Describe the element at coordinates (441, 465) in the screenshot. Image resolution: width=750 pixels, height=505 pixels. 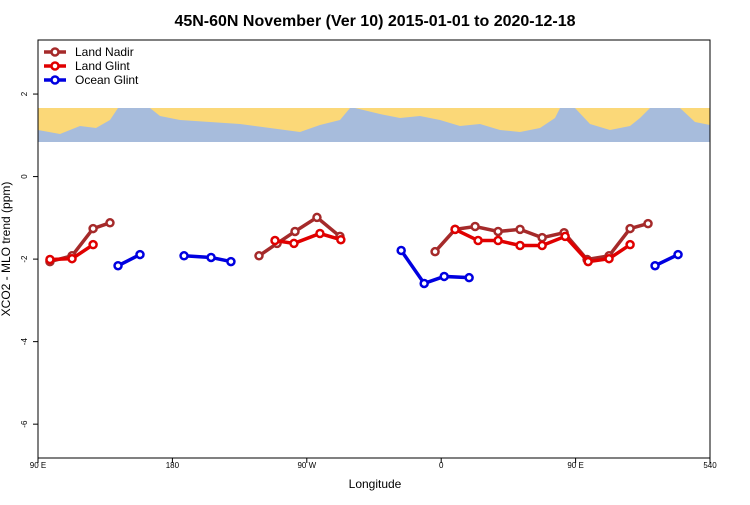
I see `x-tick-label: 0` at that location.